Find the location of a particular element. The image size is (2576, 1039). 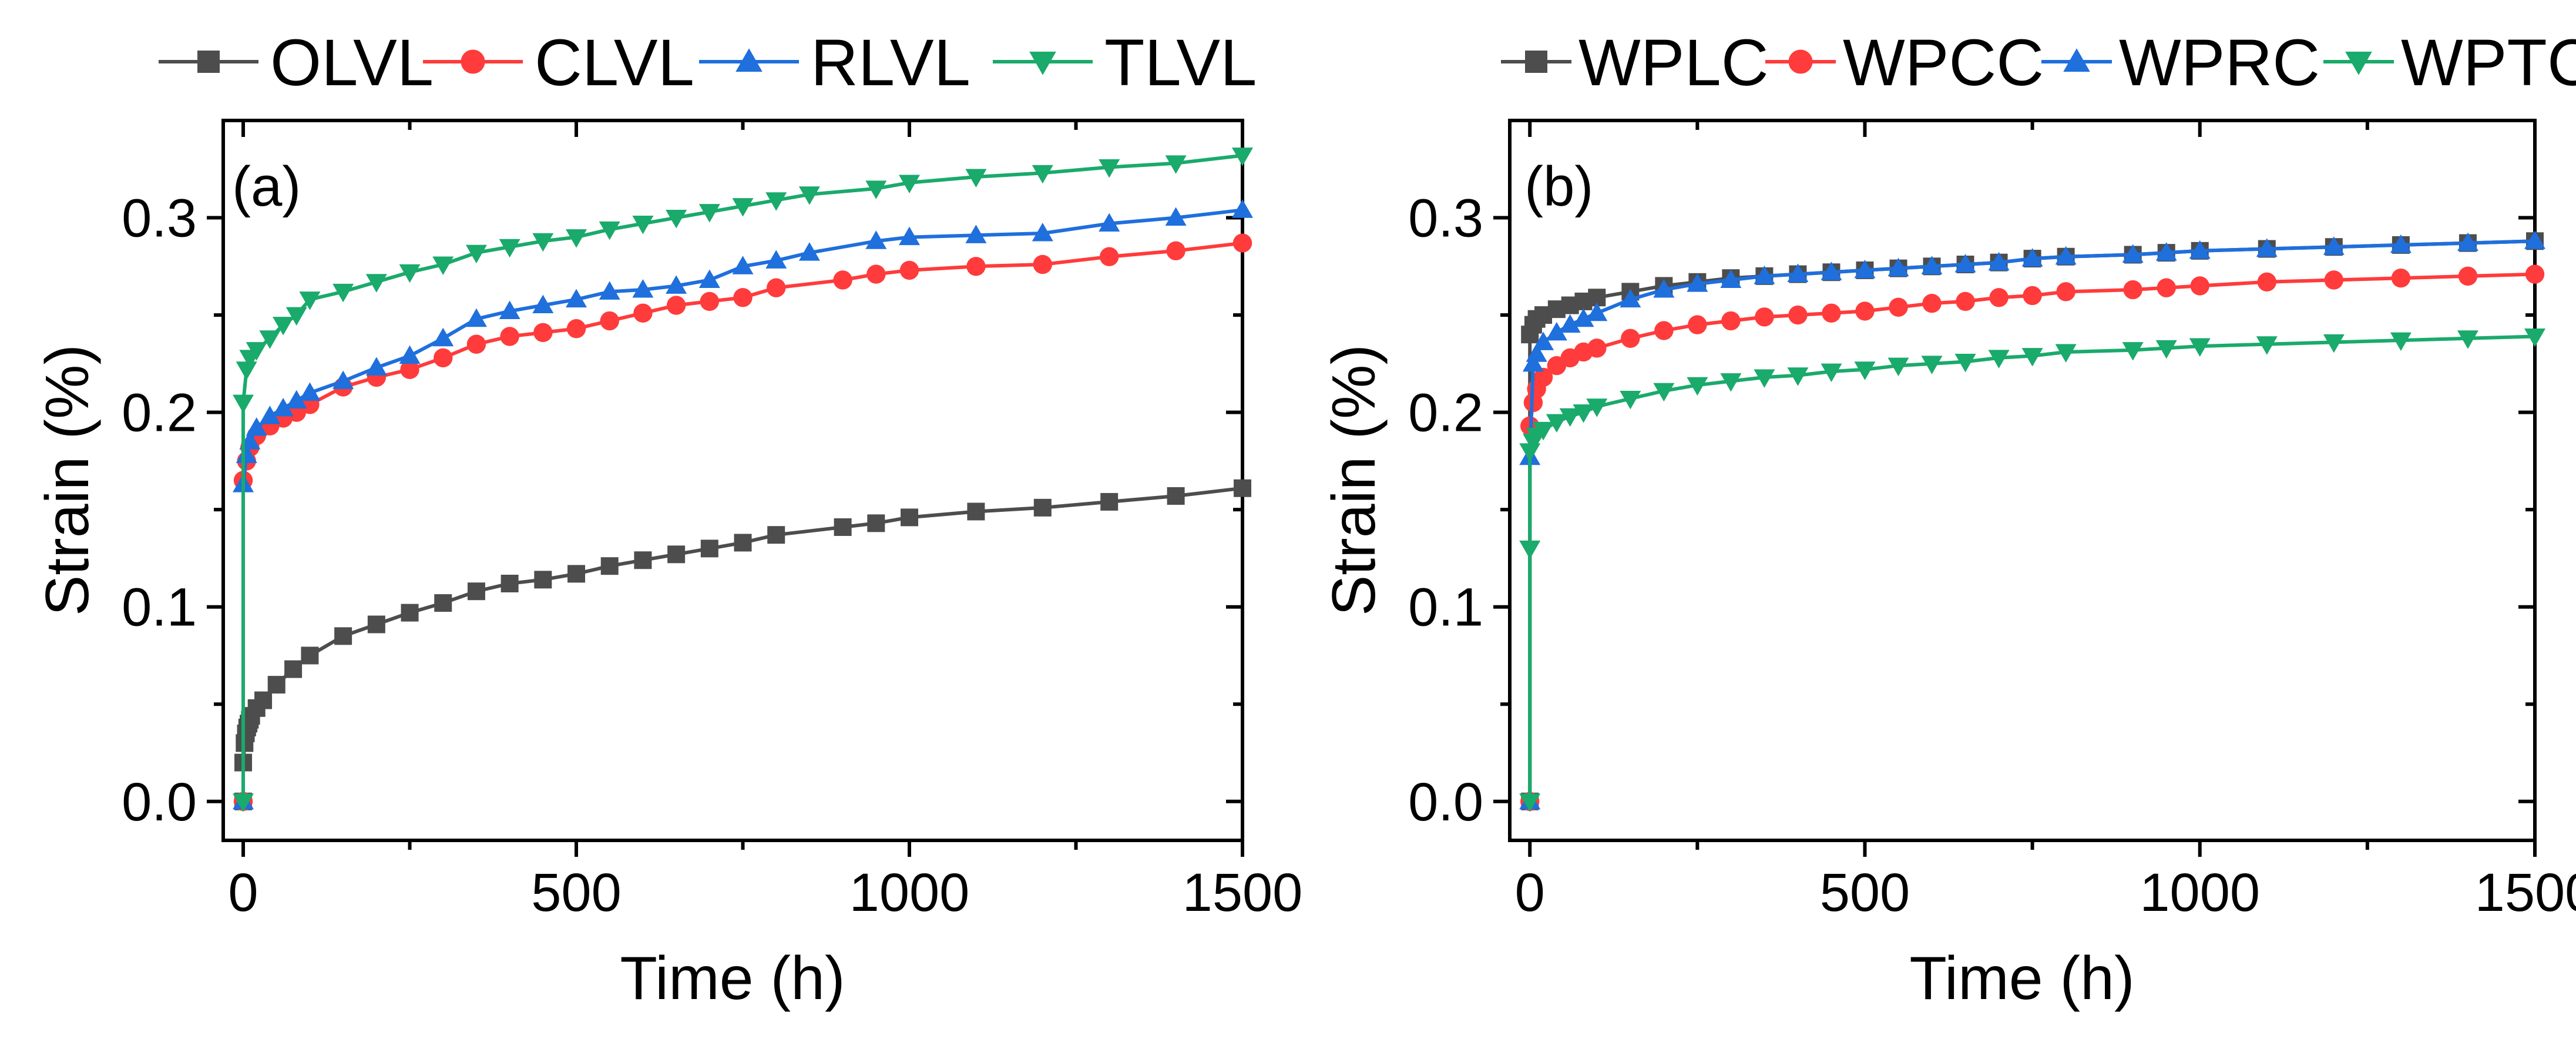

legend-item-wplc: WPLC is located at coordinates (1635, 62).